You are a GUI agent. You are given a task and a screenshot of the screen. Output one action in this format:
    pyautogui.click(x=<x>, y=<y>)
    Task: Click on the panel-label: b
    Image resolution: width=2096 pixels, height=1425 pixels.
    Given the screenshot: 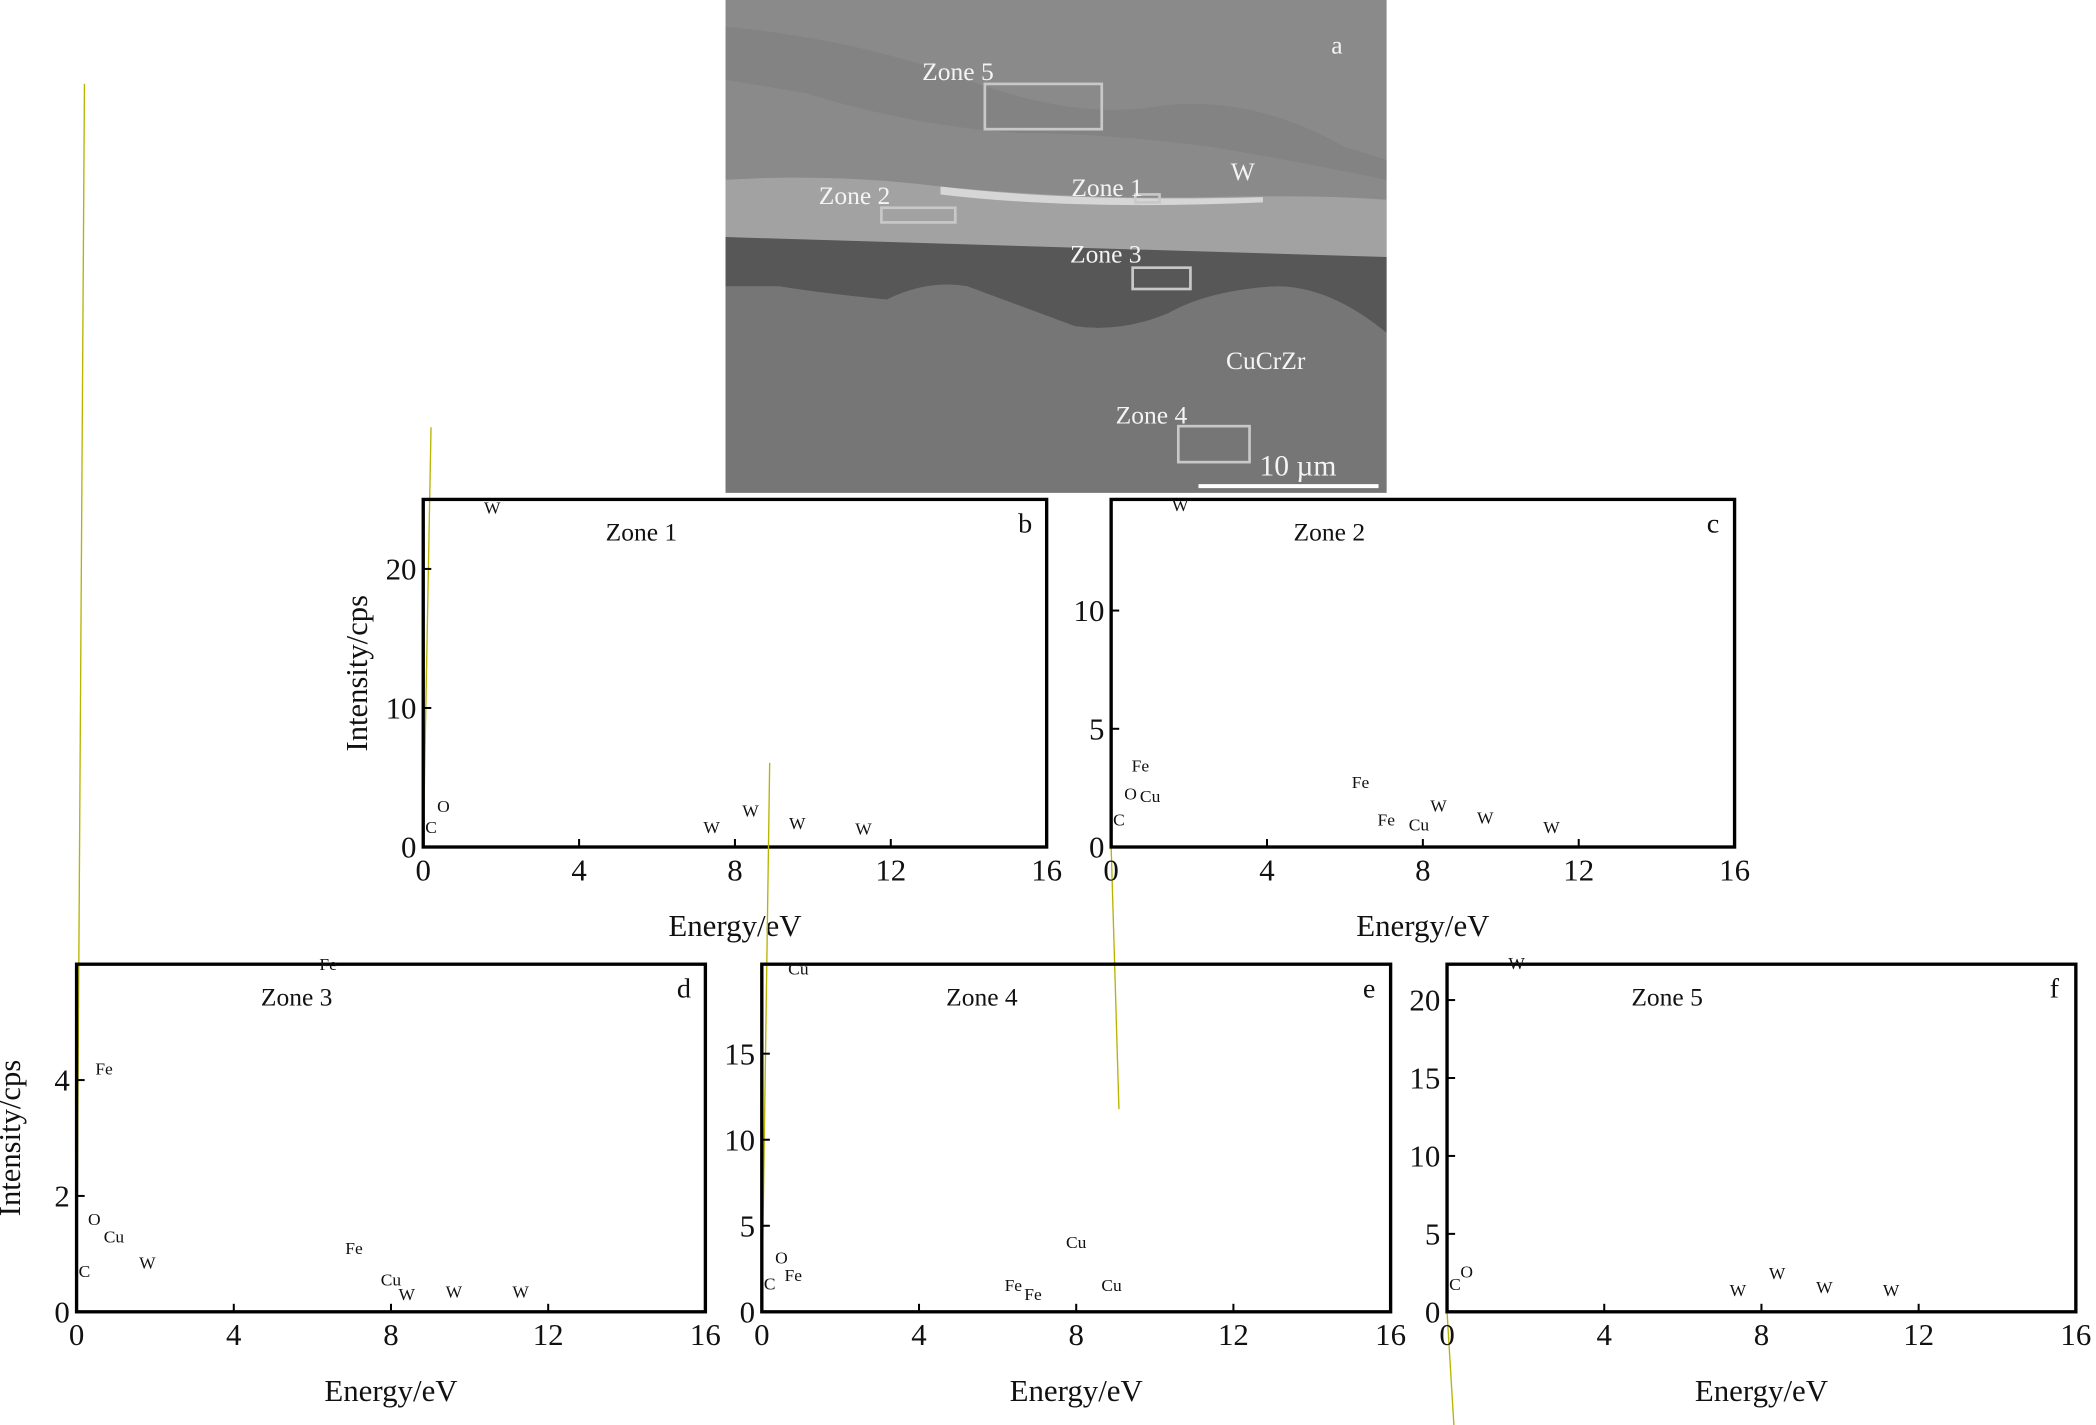 What is the action you would take?
    pyautogui.click(x=1025, y=524)
    